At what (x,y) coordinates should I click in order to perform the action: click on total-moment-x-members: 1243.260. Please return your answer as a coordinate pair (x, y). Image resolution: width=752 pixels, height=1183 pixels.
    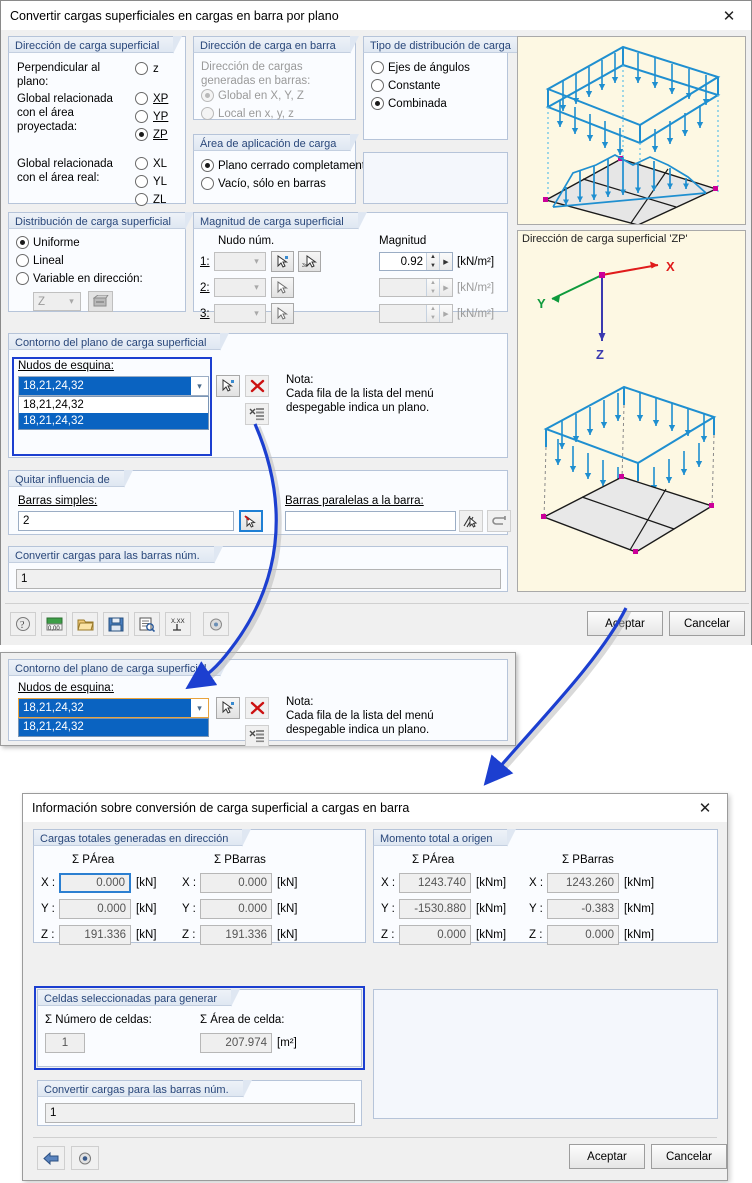
    Looking at the image, I should click on (583, 883).